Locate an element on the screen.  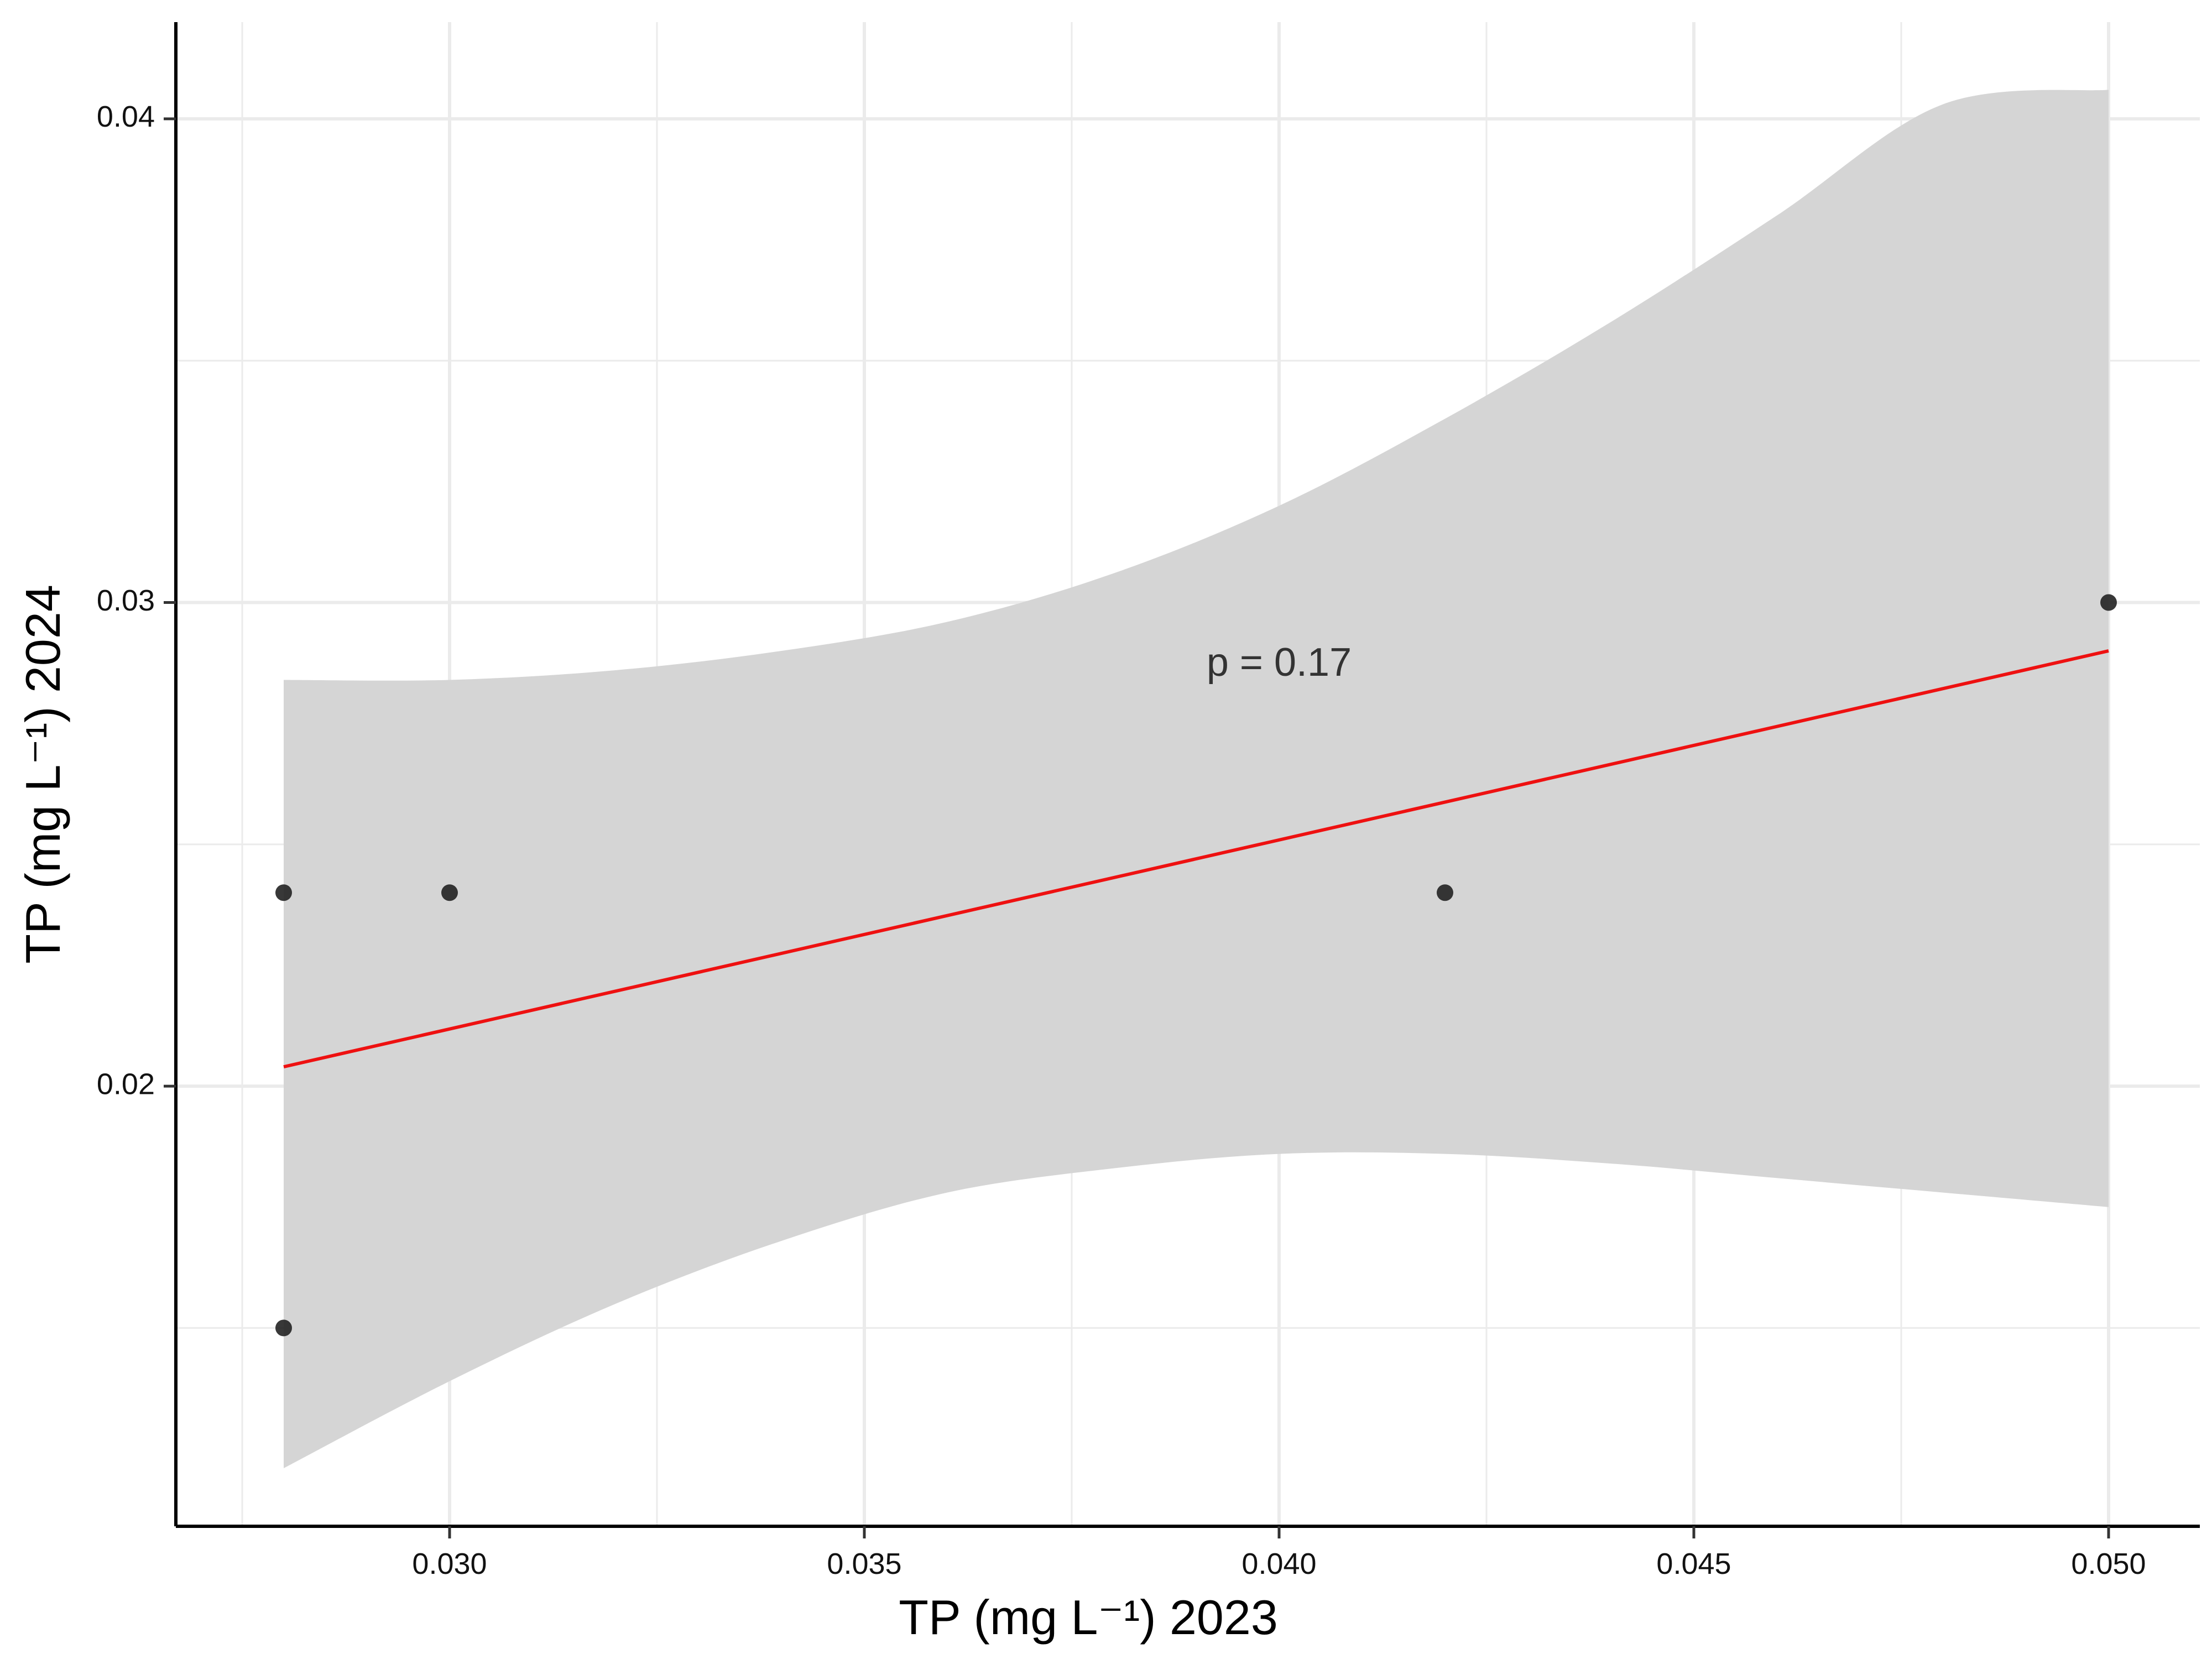
x-tick-label: 0.040 is located at coordinates (1279, 1563).